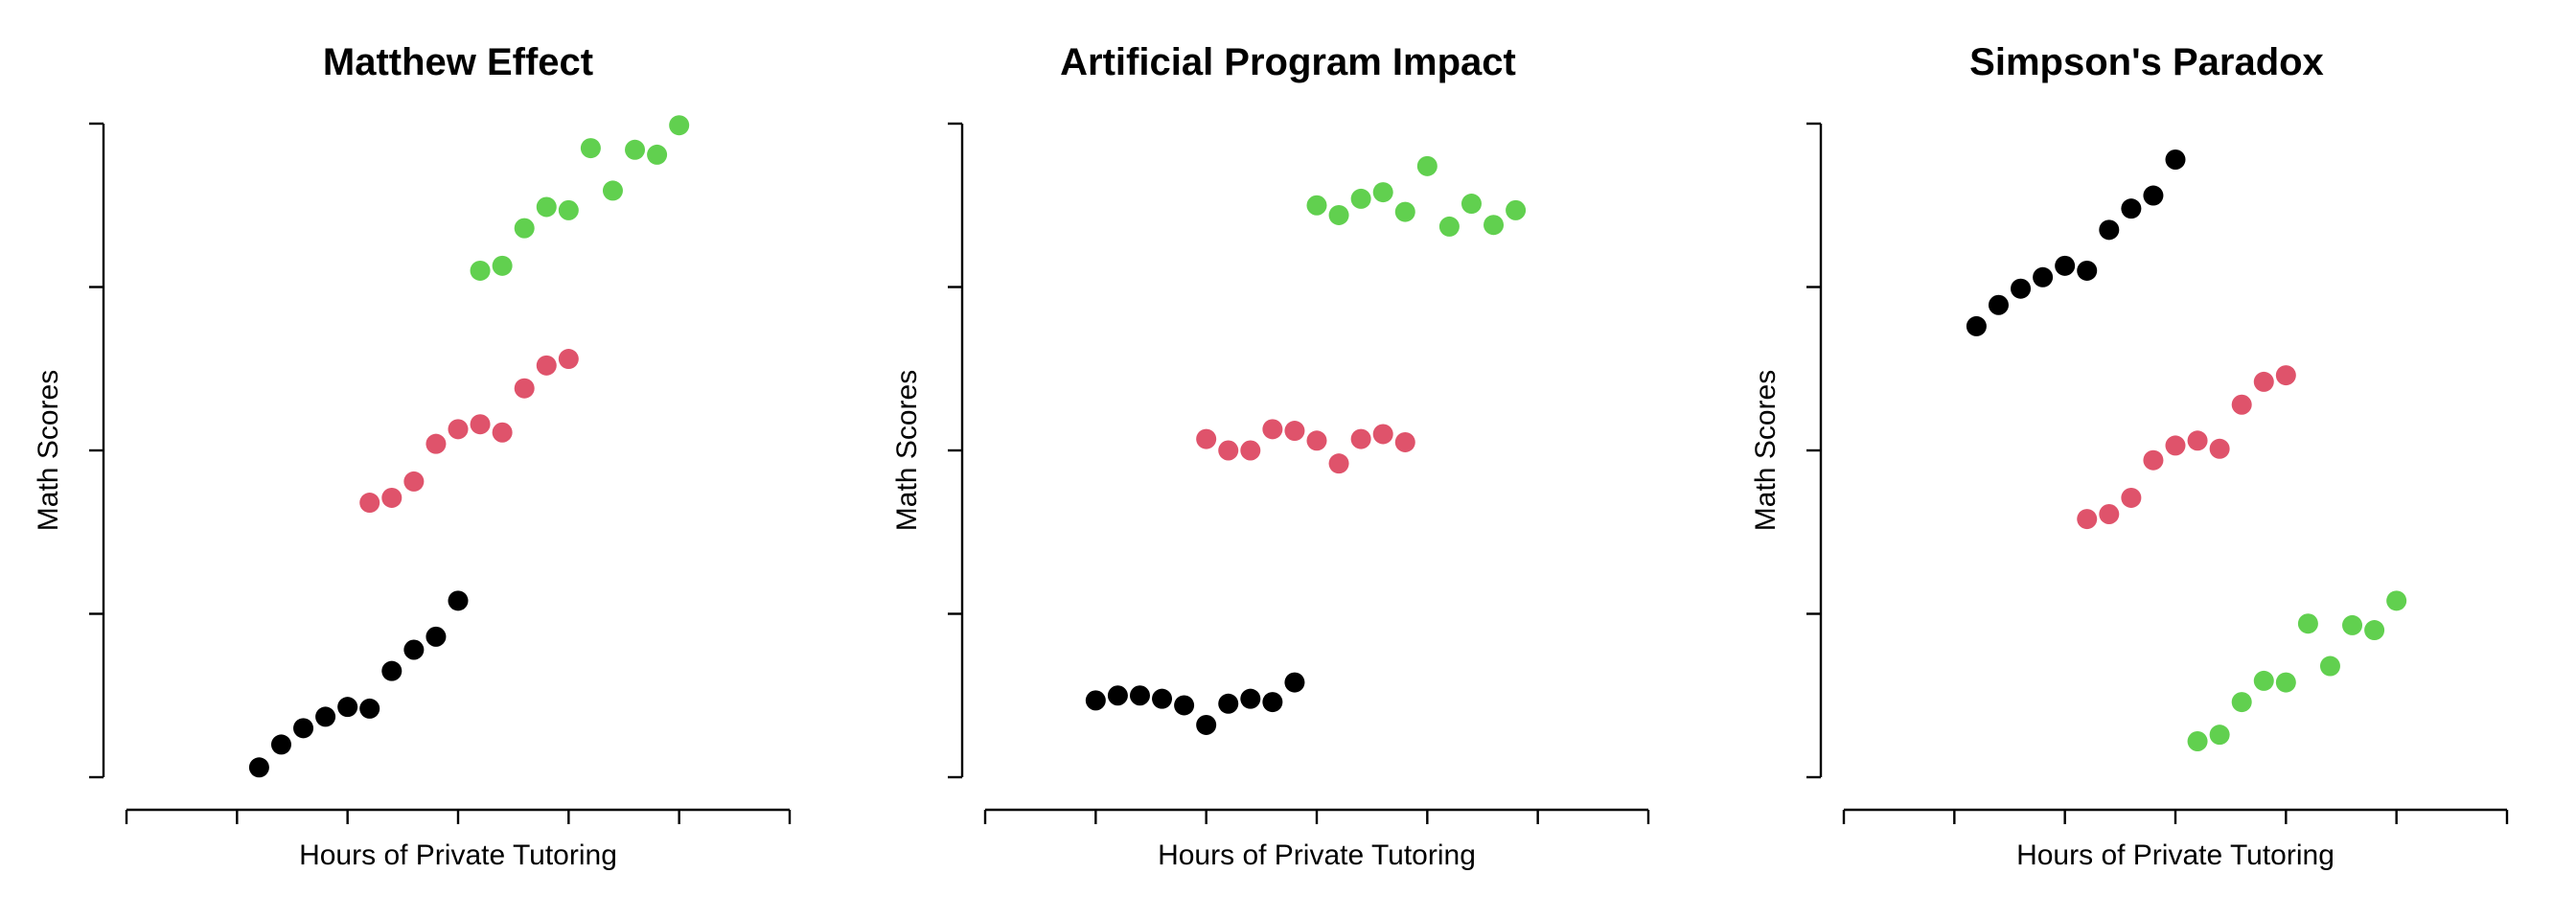 The height and width of the screenshot is (920, 2576). Describe the element at coordinates (2146, 62) in the screenshot. I see `chart-title: Simpson's Paradox` at that location.